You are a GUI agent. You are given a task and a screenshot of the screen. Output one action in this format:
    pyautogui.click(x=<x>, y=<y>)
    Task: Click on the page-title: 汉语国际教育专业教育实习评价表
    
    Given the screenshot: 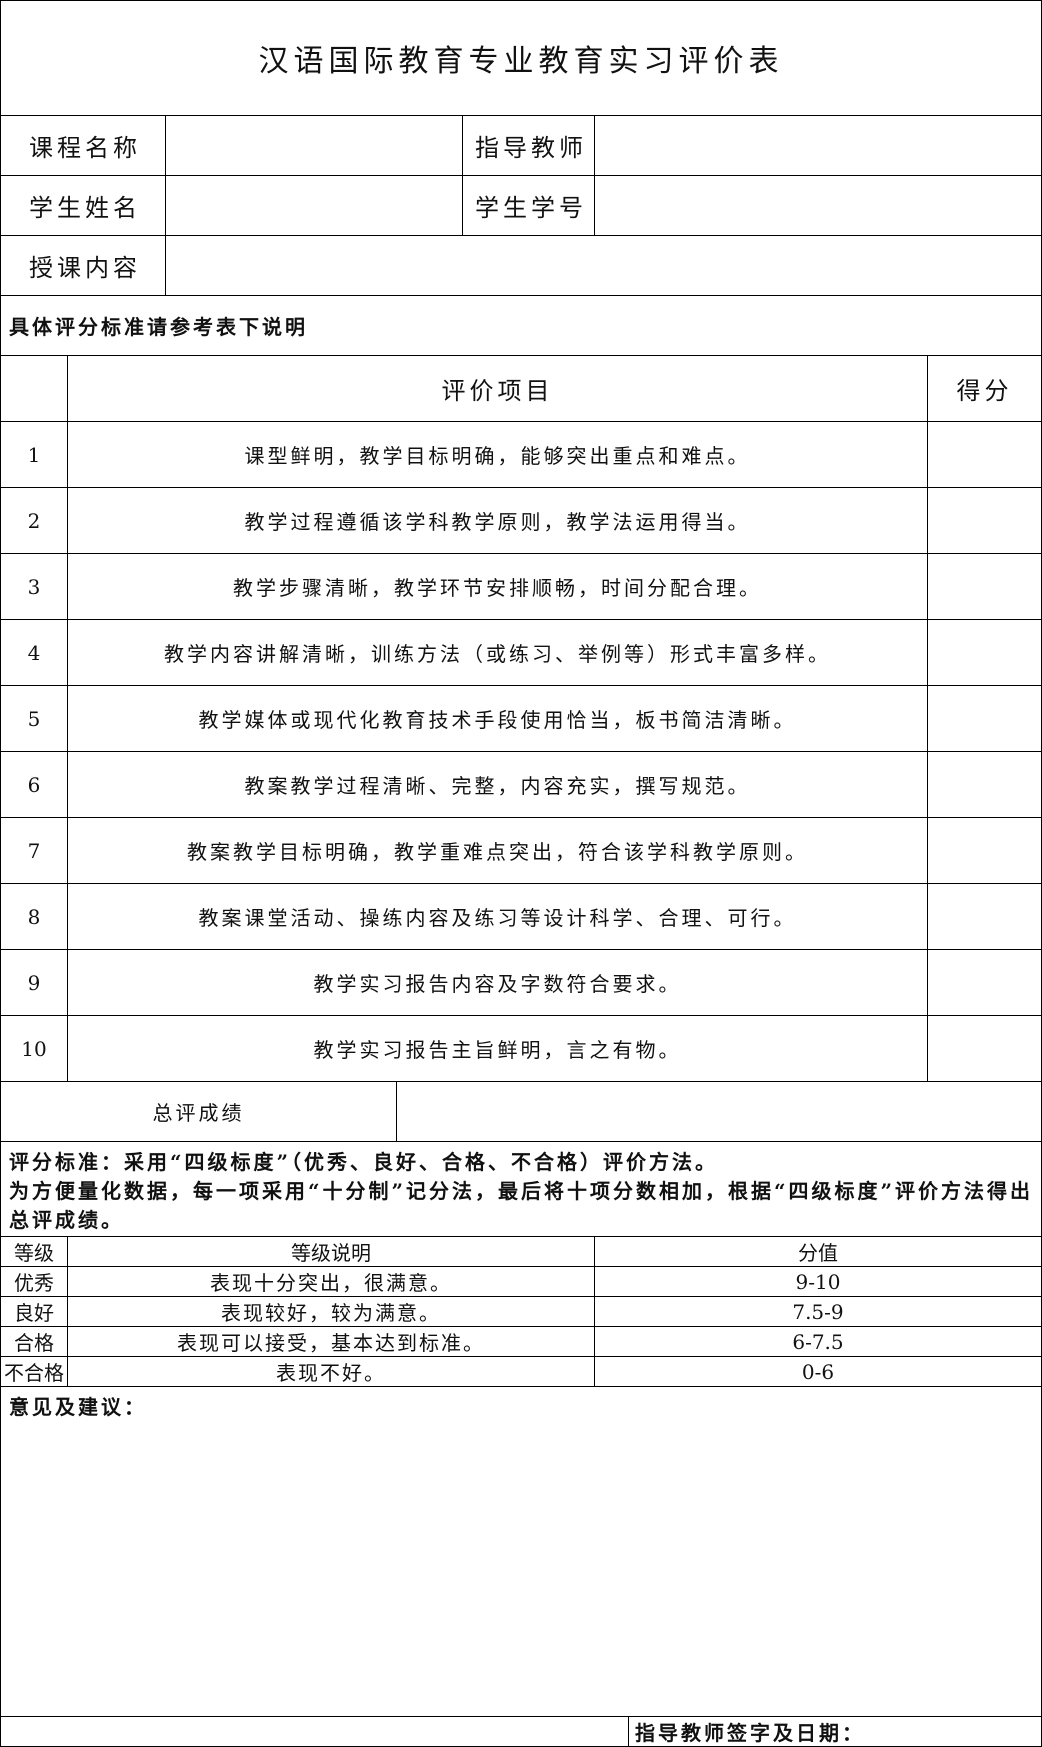 What is the action you would take?
    pyautogui.click(x=521, y=58)
    